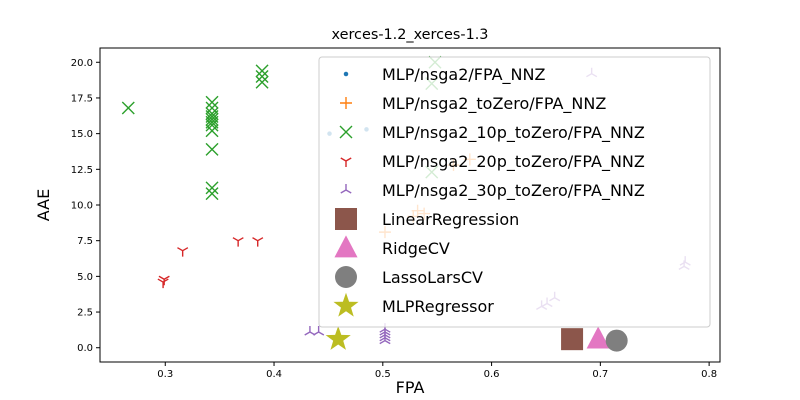 The height and width of the screenshot is (400, 800). Describe the element at coordinates (494, 104) in the screenshot. I see `legend-label: MLP/nsga2_toZero/FPA_NNZ` at that location.